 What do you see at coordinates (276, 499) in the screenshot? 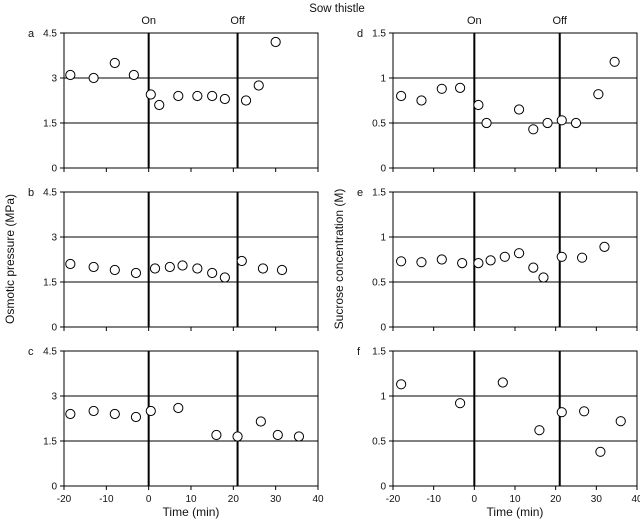
I see `x-tick-label: 30` at bounding box center [276, 499].